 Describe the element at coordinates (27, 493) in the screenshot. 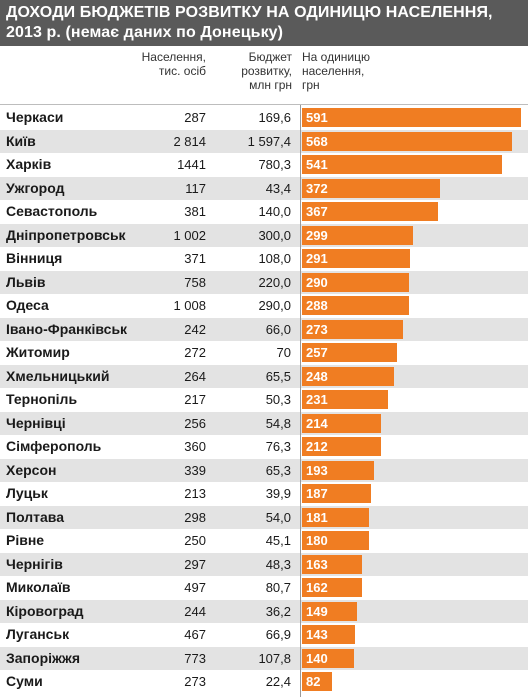

I see `city-label: Луцьк` at that location.